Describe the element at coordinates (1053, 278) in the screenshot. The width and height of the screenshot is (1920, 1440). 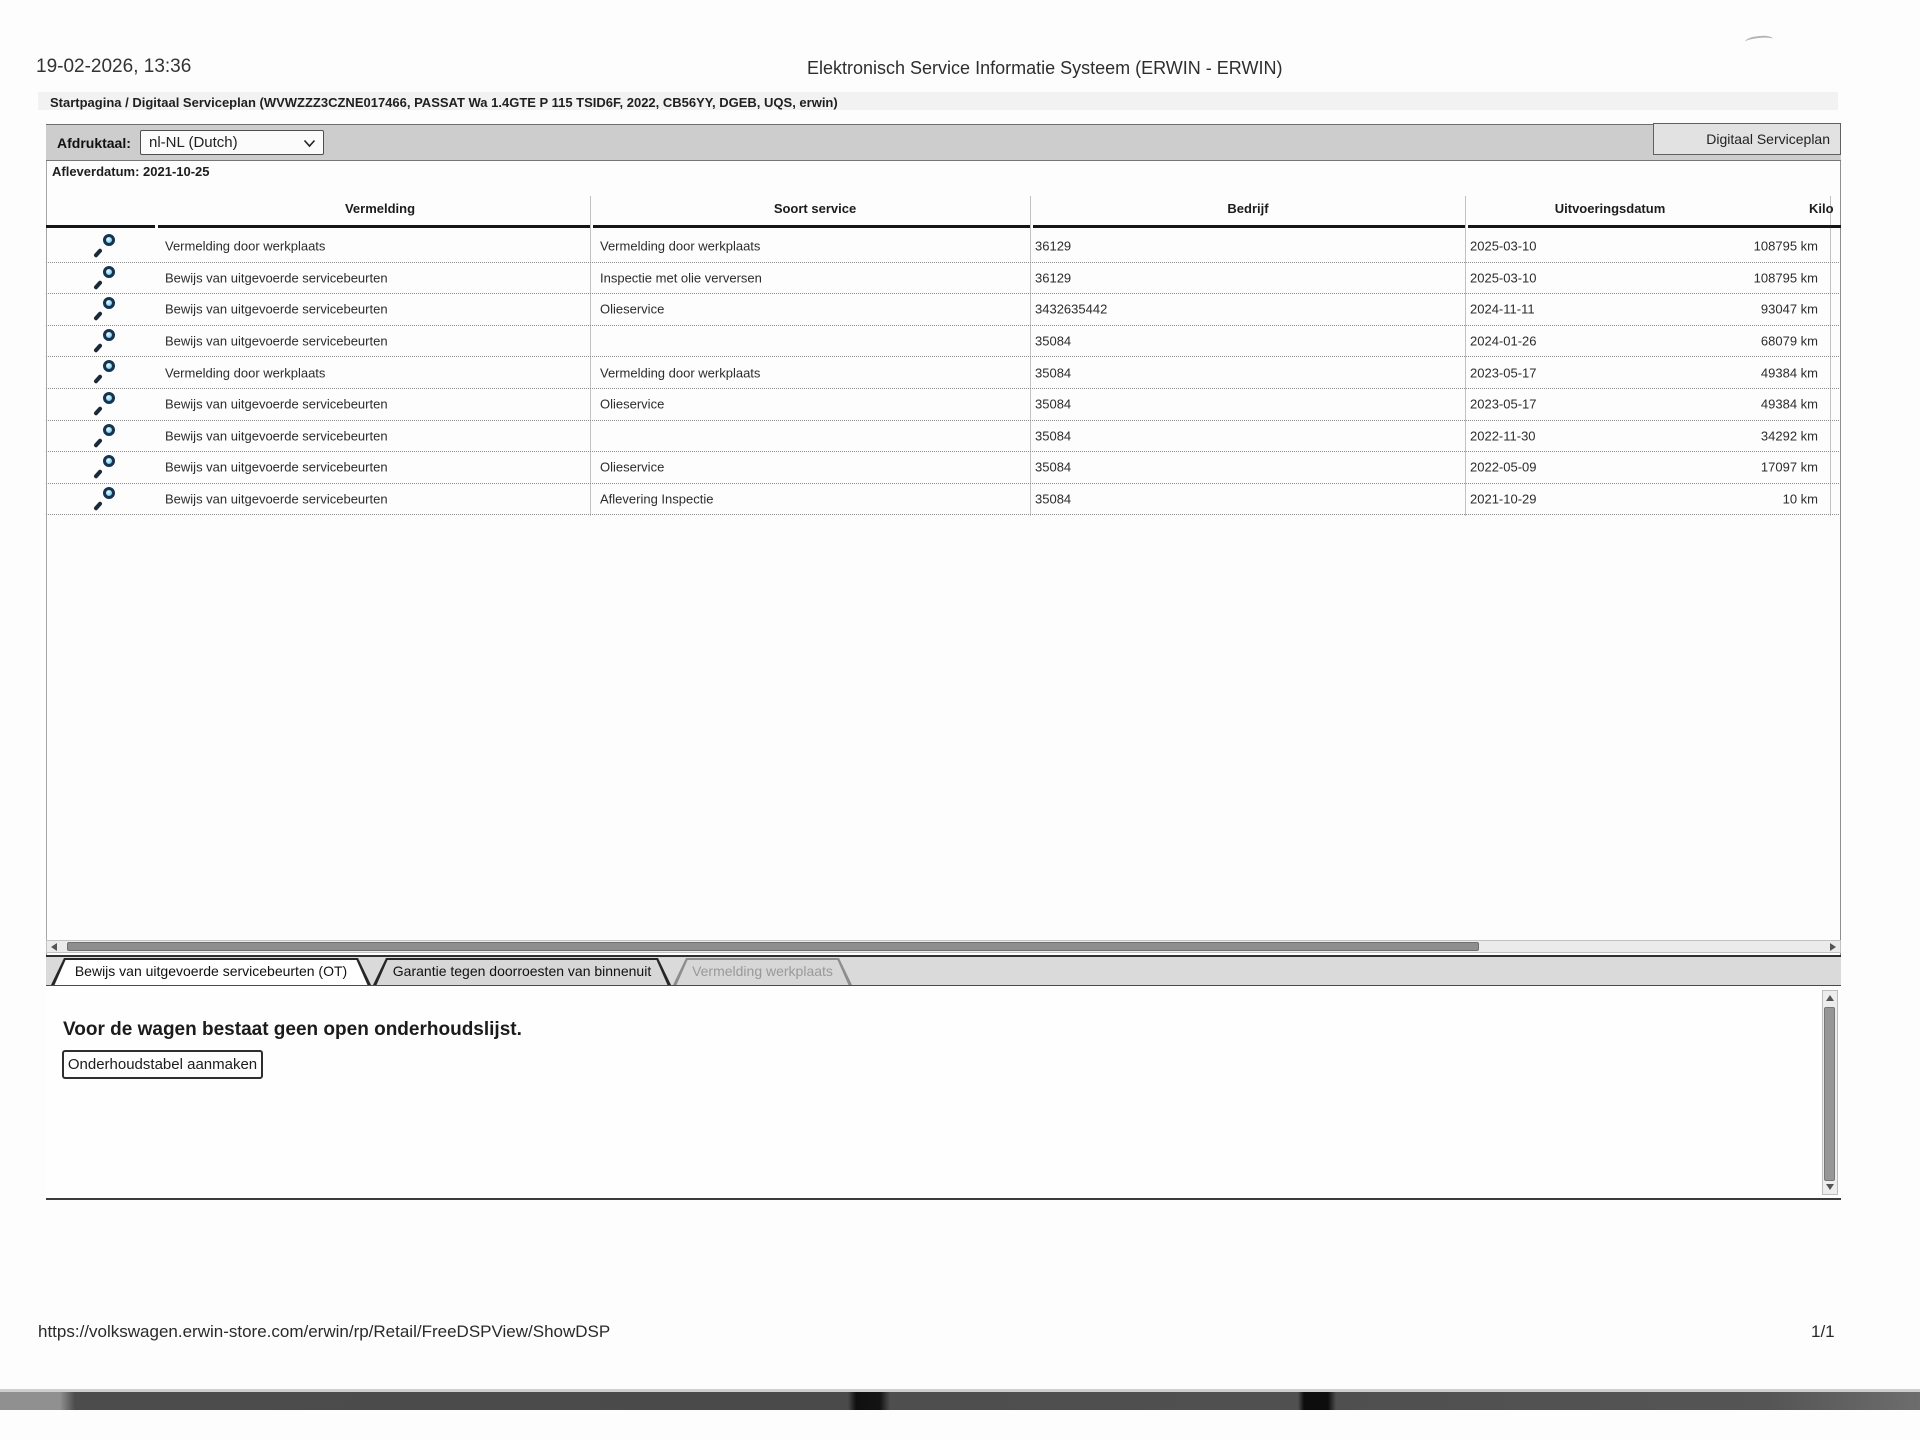
I see `cell-bedrijf: 36129` at that location.